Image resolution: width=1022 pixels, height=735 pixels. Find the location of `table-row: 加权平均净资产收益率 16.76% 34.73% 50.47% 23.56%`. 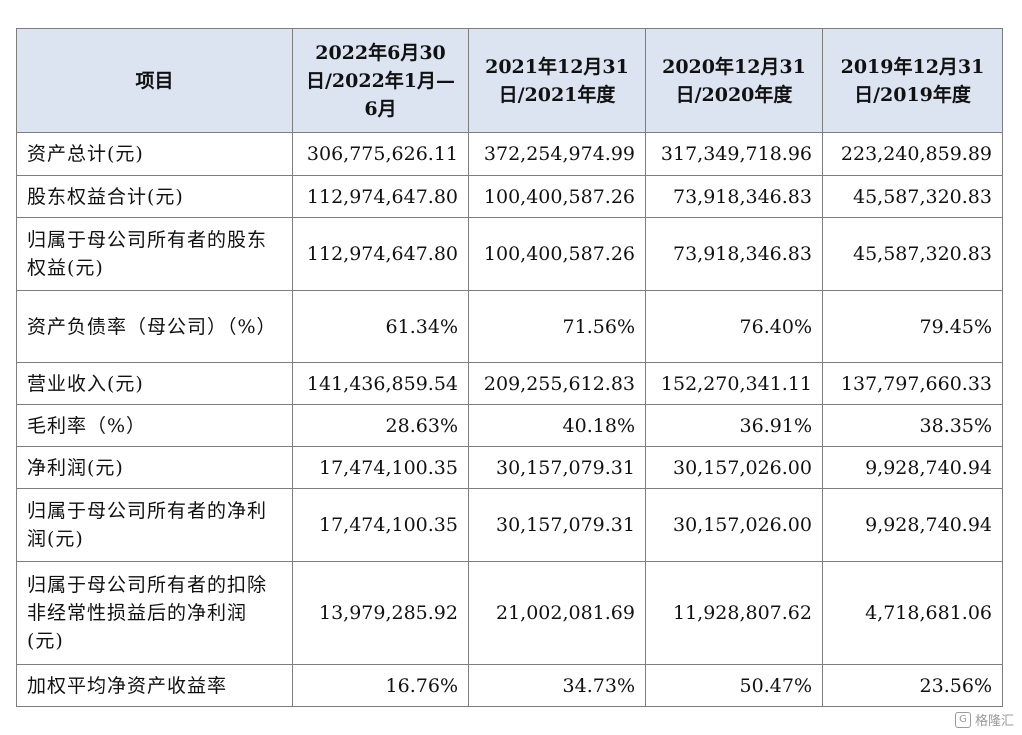

table-row: 加权平均净资产收益率 16.76% 34.73% 50.47% 23.56% is located at coordinates (509, 685).